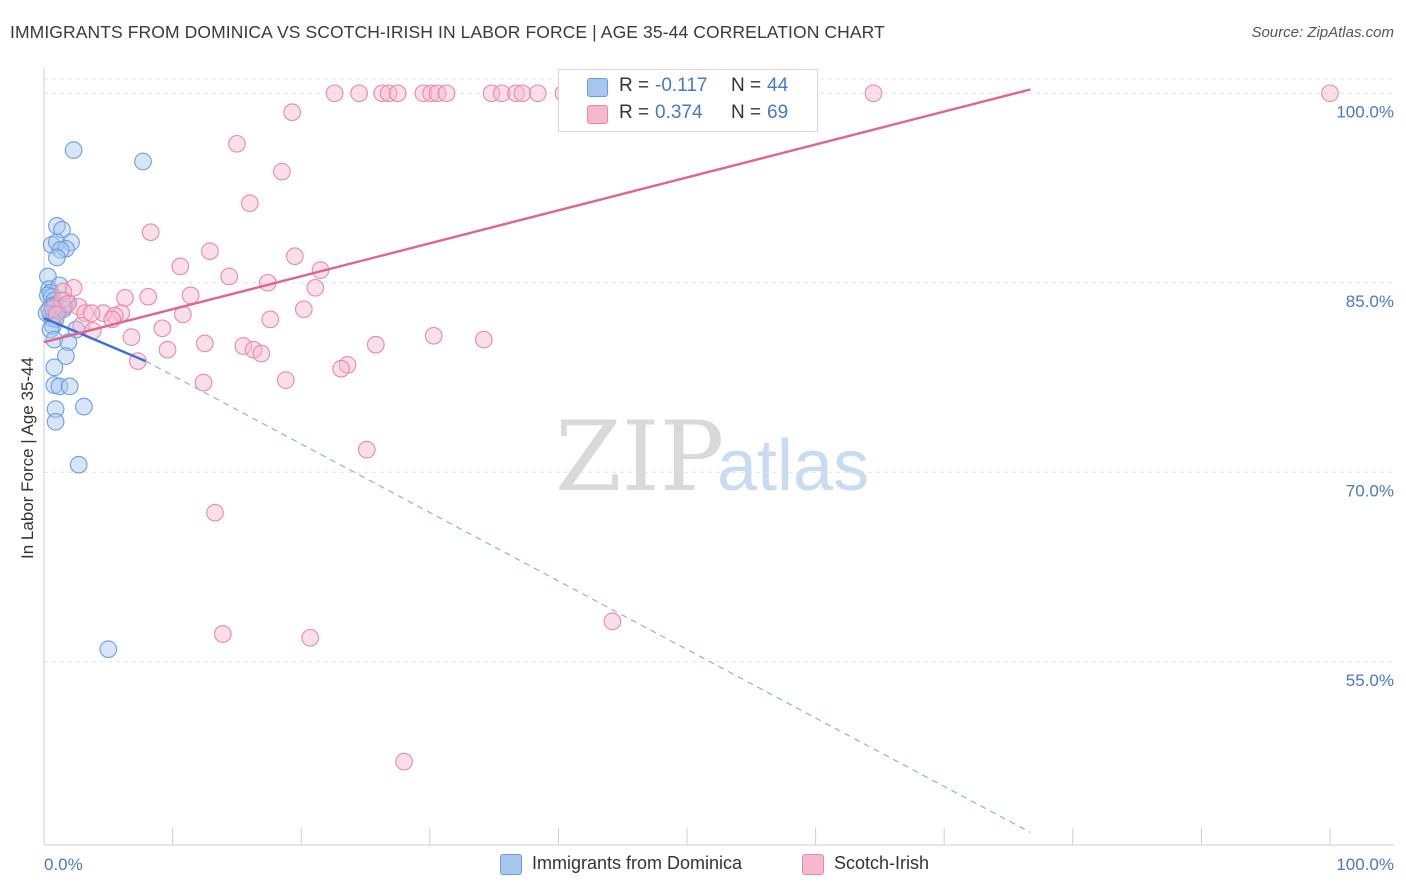 This screenshot has width=1406, height=892. What do you see at coordinates (1365, 111) in the screenshot?
I see `y-tick-label: 100.0%` at bounding box center [1365, 111].